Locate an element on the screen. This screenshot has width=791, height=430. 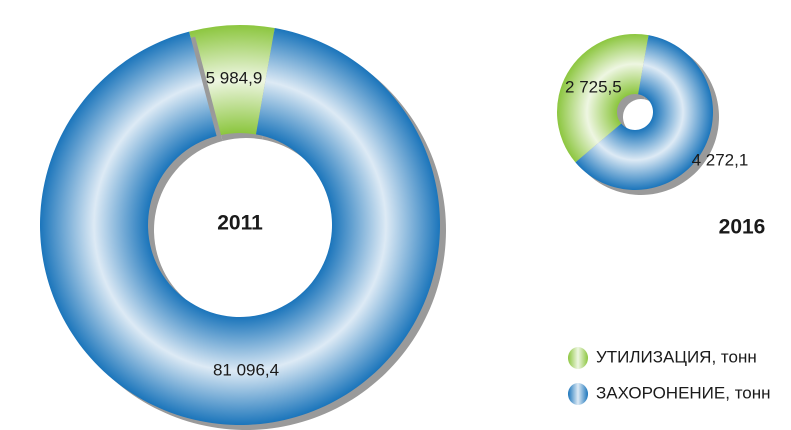
year-label: 2011 is located at coordinates (240, 223).